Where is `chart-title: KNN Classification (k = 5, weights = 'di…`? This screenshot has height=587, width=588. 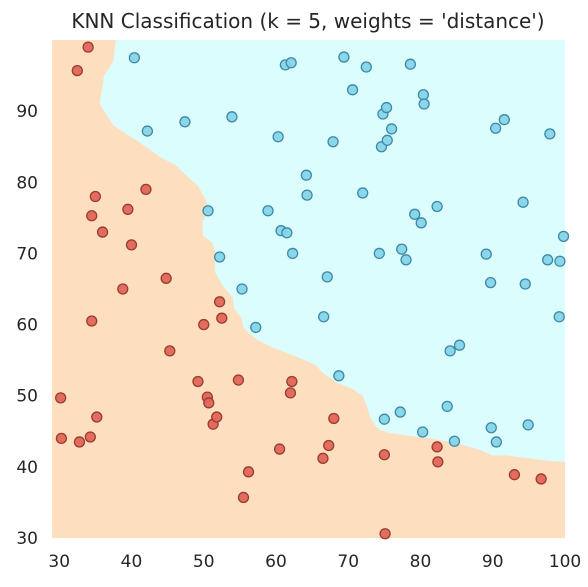
chart-title: KNN Classification (k = 5, weights = 'di… is located at coordinates (307, 21).